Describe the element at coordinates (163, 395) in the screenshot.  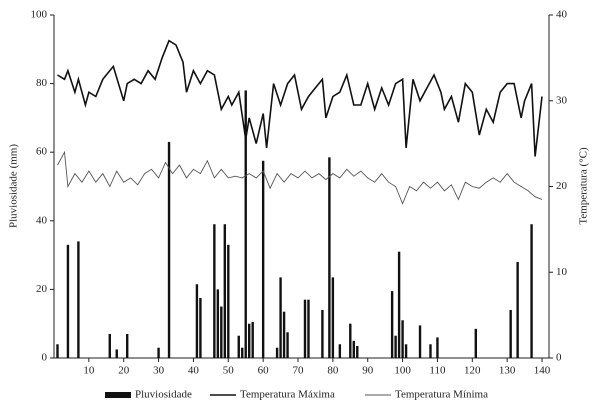
I see `legend-label: Pluviosidade` at that location.